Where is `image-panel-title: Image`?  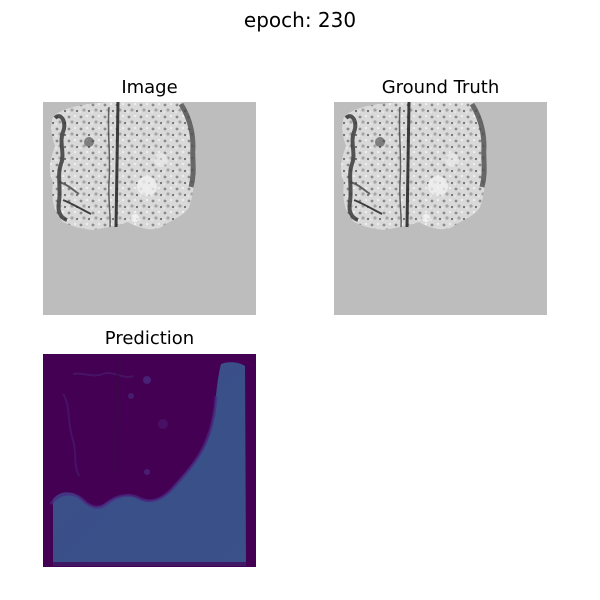 image-panel-title: Image is located at coordinates (149, 87).